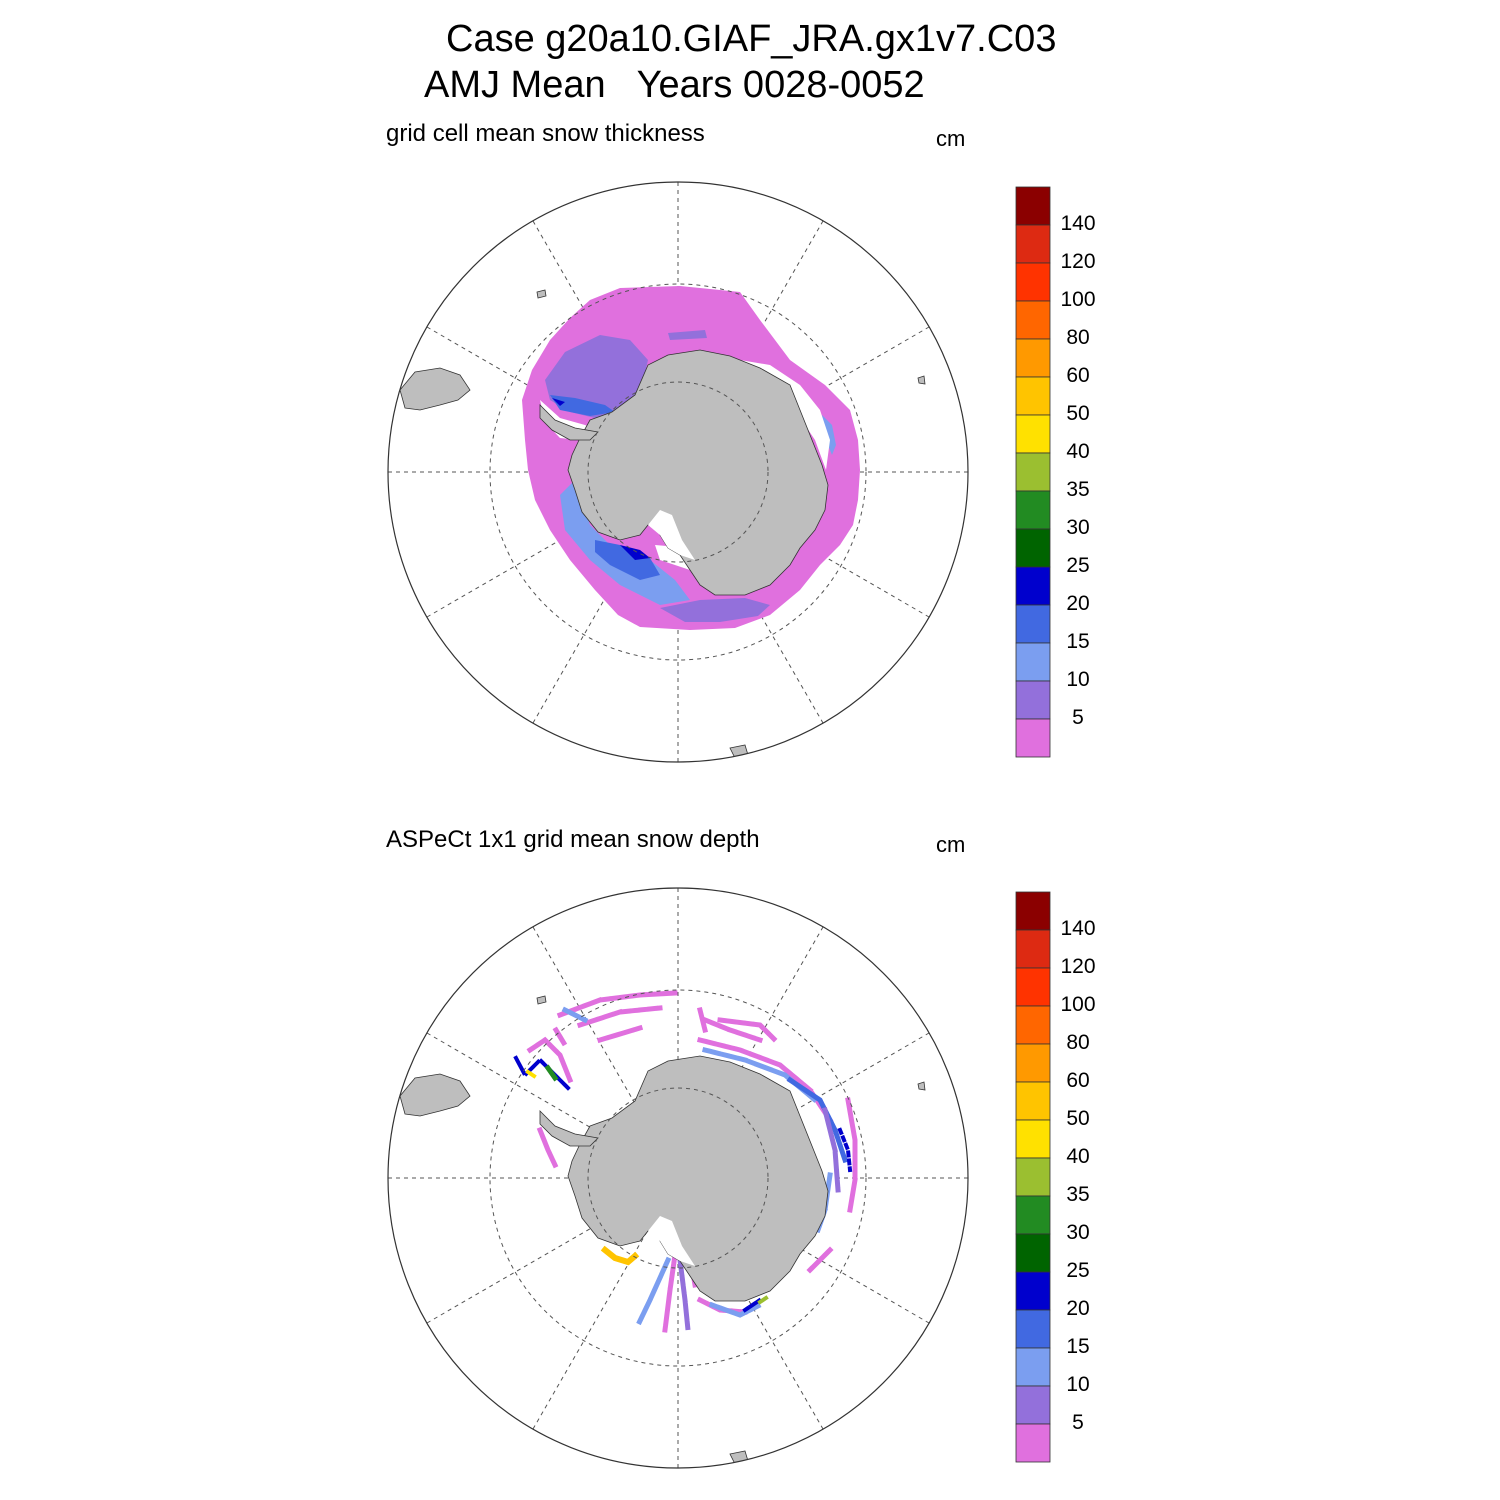 The height and width of the screenshot is (1500, 1500). Describe the element at coordinates (573, 839) in the screenshot. I see `panel2-subtitle: ASPeCt 1x1 grid mean snow depth` at that location.